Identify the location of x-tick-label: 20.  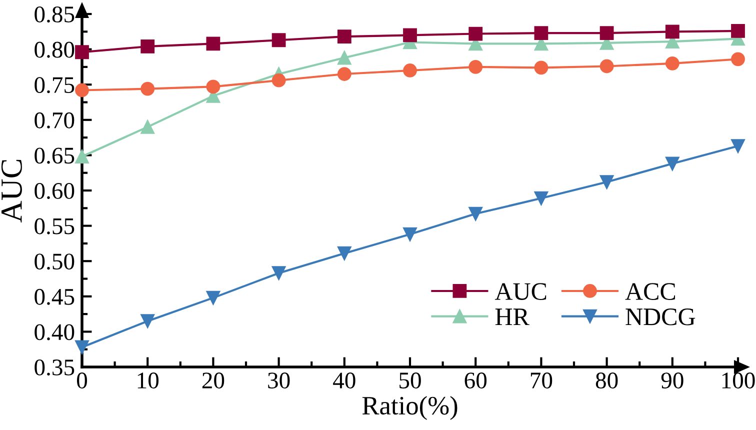
(213, 380).